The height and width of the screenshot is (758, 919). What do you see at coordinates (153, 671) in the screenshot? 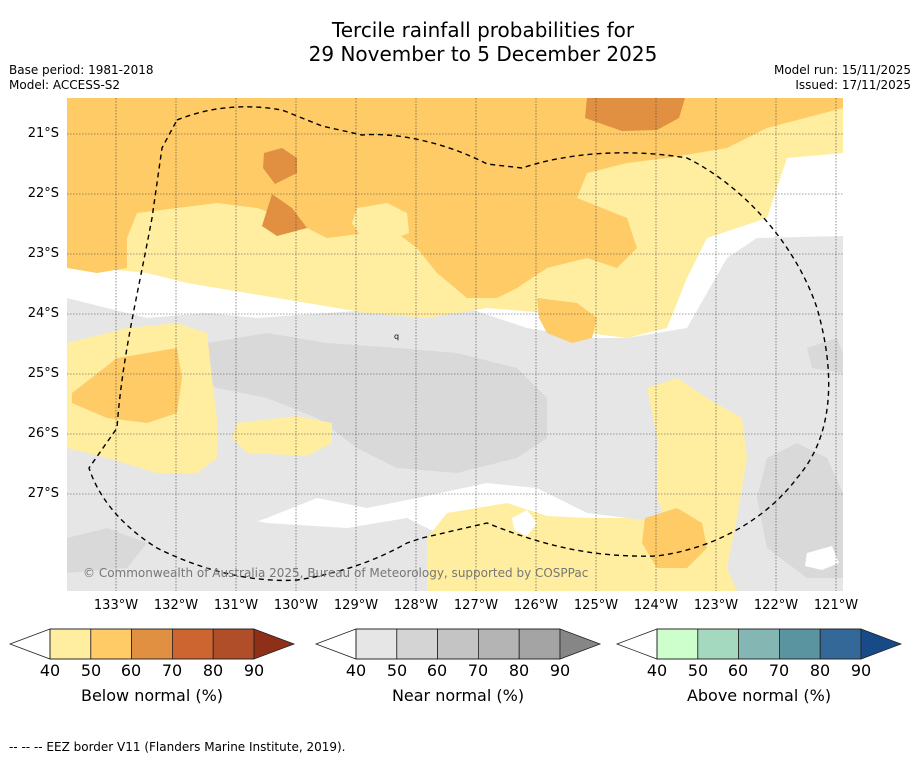
I see `colorbar-below-ticks: 40 50 60 70 80 90` at bounding box center [153, 671].